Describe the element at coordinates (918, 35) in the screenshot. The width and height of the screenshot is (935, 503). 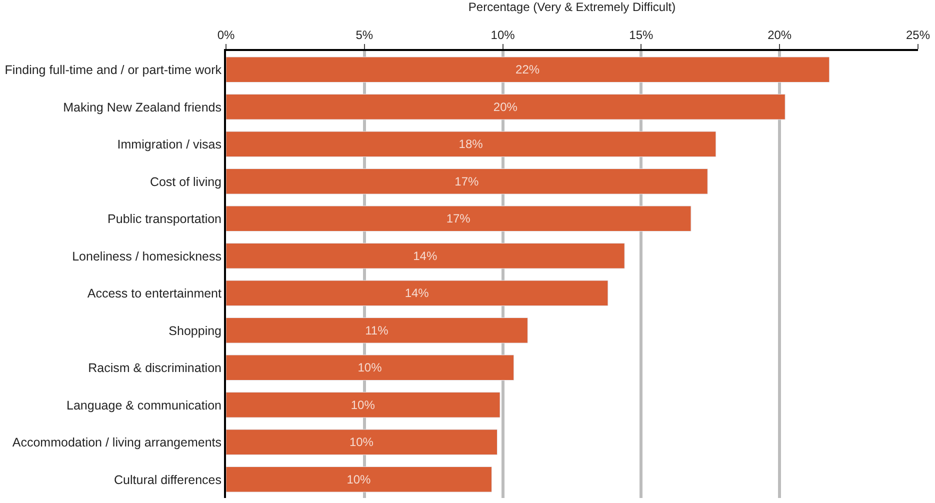
I see `x-tick-label: 25%` at that location.